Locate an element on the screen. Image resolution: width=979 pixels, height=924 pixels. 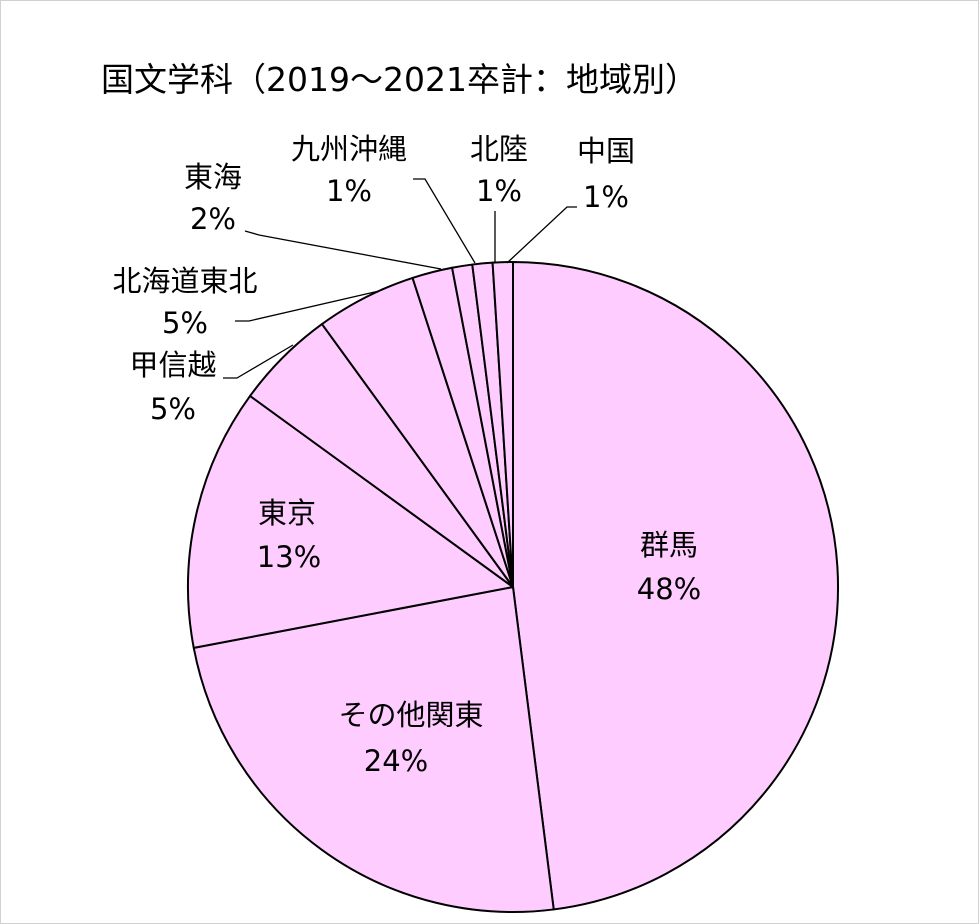
slice-value-label-4: 5% is located at coordinates (173, 409).